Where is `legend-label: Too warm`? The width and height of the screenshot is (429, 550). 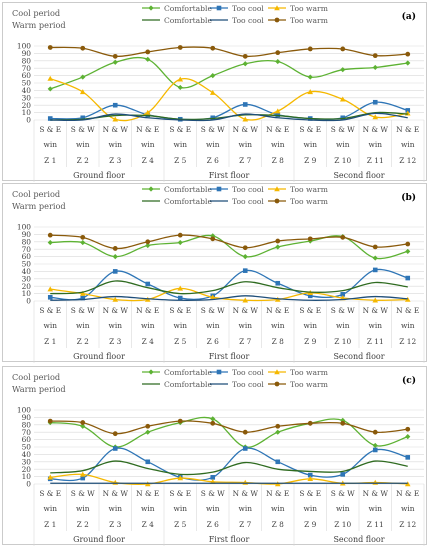
legend-label: Too warm is located at coordinates (309, 20).